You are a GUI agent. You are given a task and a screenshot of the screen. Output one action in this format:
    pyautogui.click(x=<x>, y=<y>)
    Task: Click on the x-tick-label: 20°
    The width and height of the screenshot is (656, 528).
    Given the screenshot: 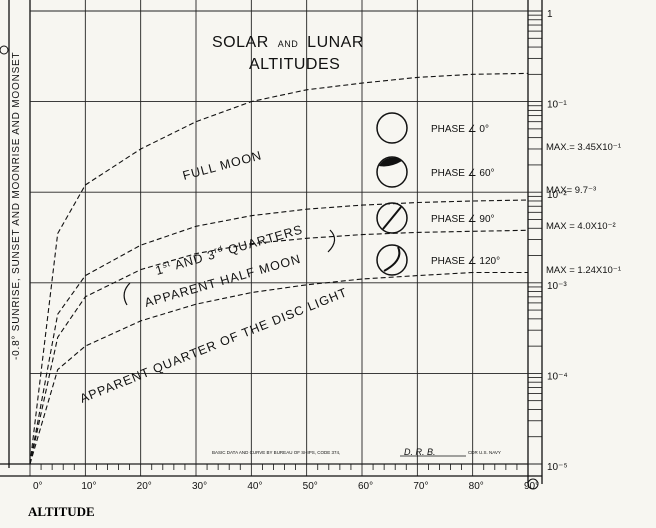 What is the action you would take?
    pyautogui.click(x=144, y=486)
    